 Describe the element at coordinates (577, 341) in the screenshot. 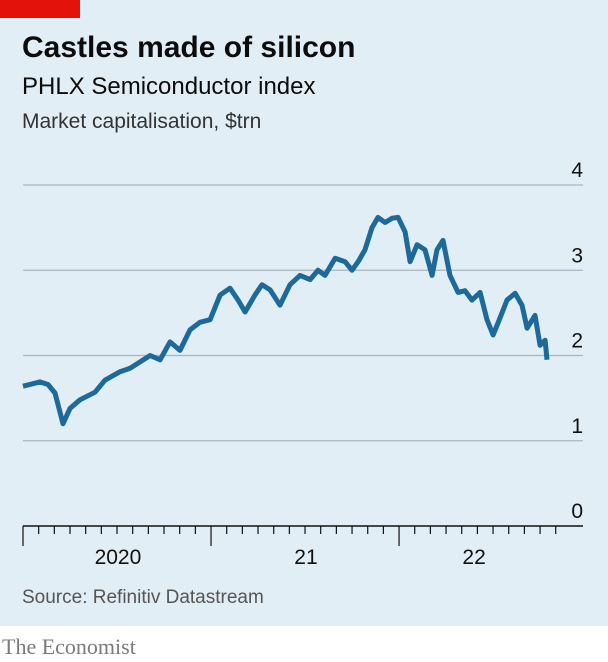

I see `y-tick-label: 2` at that location.